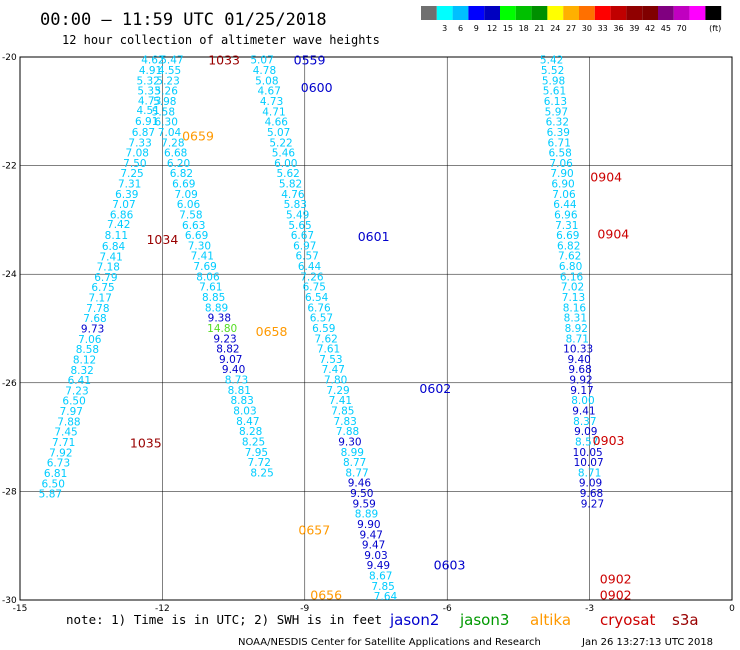  Describe the element at coordinates (591, 494) in the screenshot. I see `wave-height-value: 9.68` at that location.